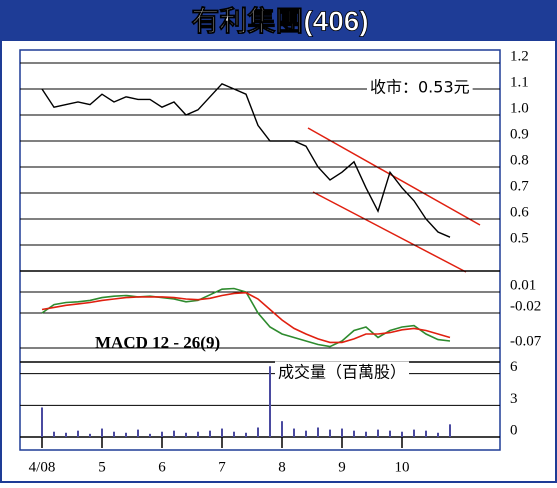  I want to click on chart-title: 有利集團(406), so click(279, 20).